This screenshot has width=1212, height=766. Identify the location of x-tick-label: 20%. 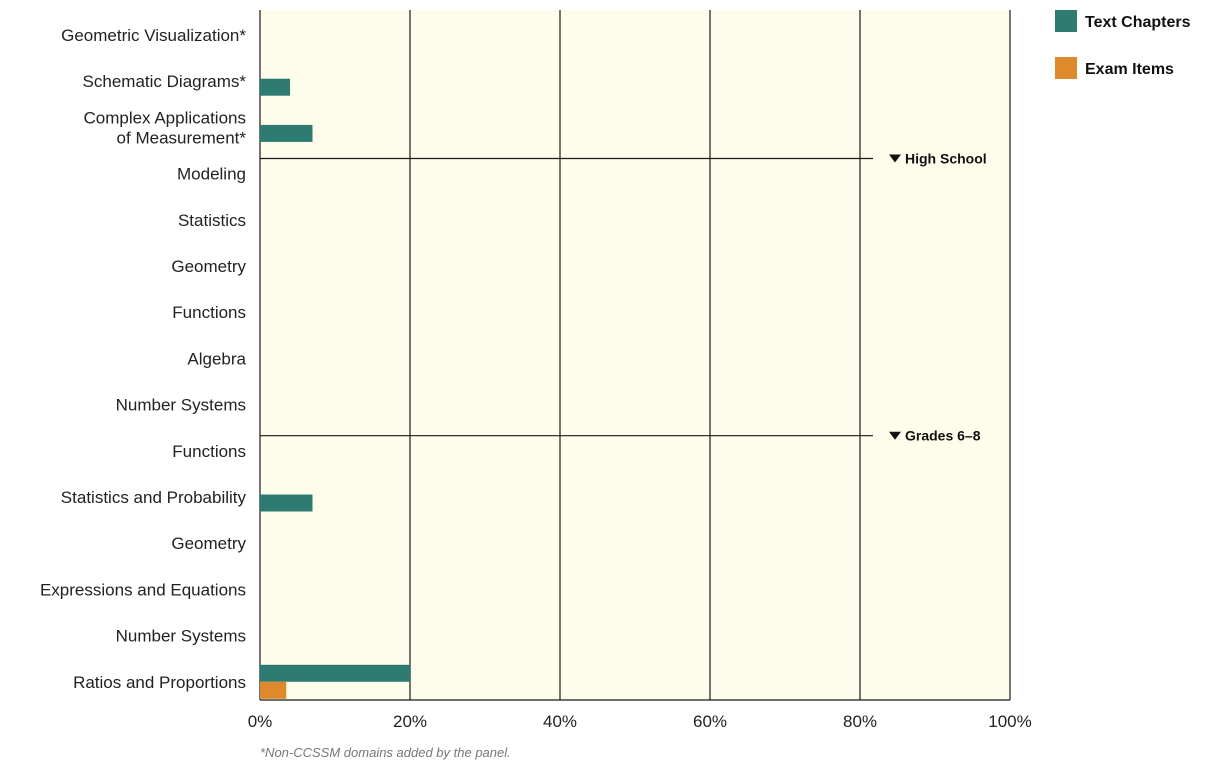
(410, 721).